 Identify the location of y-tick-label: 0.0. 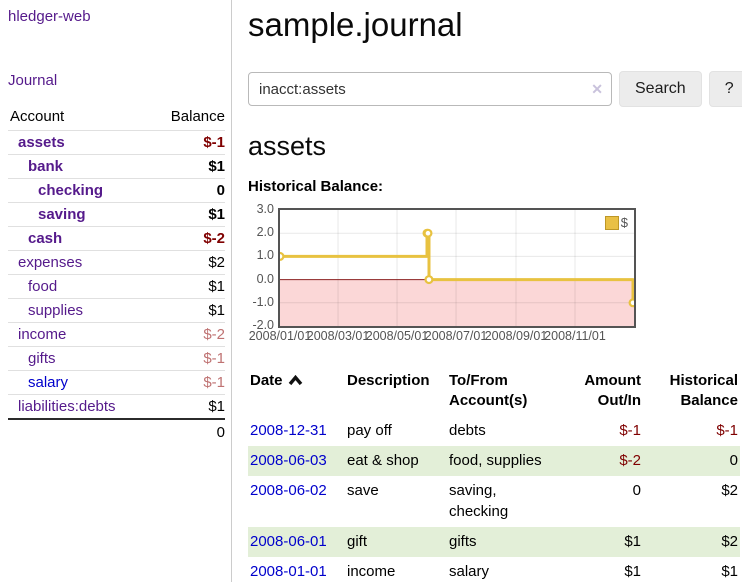
(265, 278).